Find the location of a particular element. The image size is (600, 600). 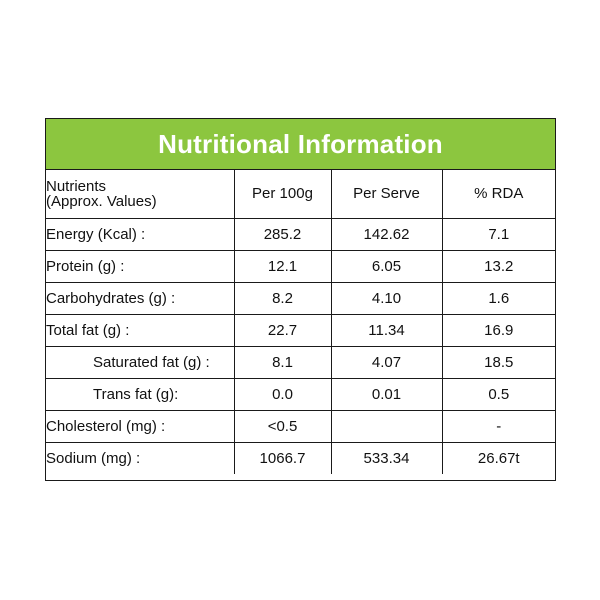

value-rda: 18.5 is located at coordinates (498, 362).